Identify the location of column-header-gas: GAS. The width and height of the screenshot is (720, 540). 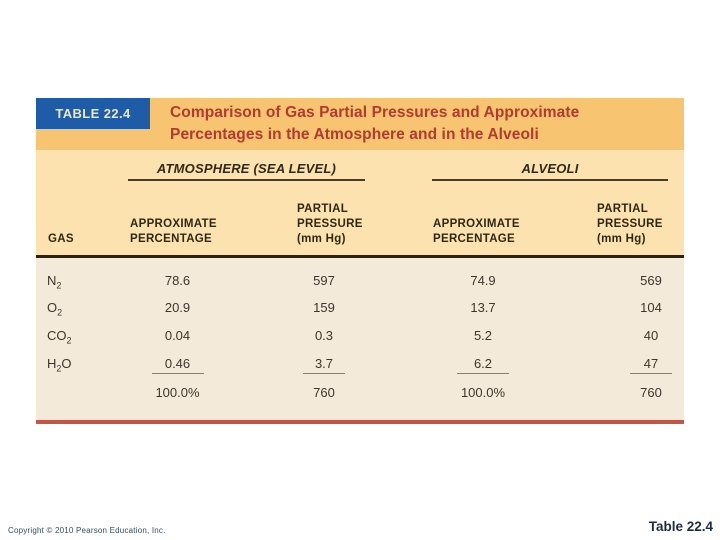
(61, 239).